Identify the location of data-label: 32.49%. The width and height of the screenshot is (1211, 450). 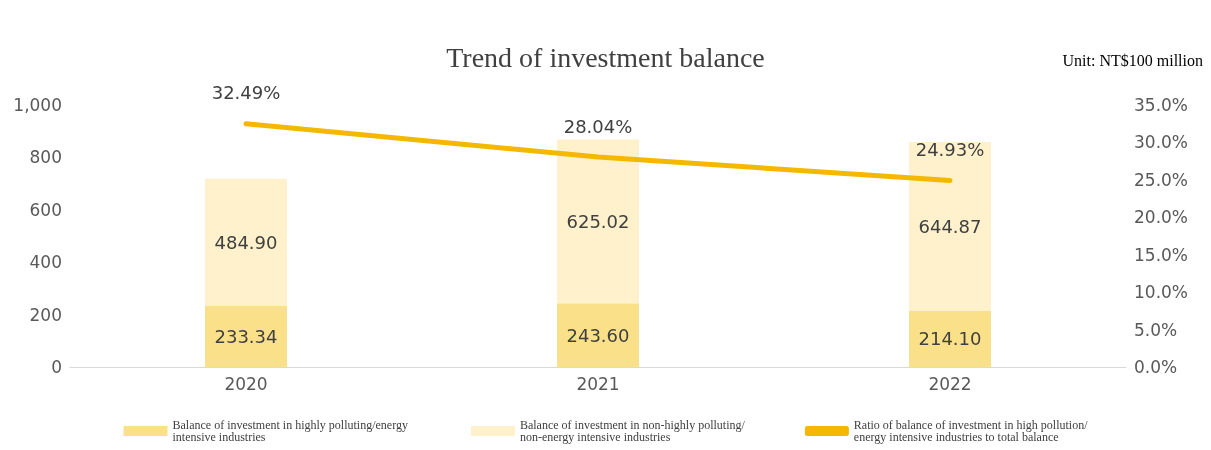
(246, 93).